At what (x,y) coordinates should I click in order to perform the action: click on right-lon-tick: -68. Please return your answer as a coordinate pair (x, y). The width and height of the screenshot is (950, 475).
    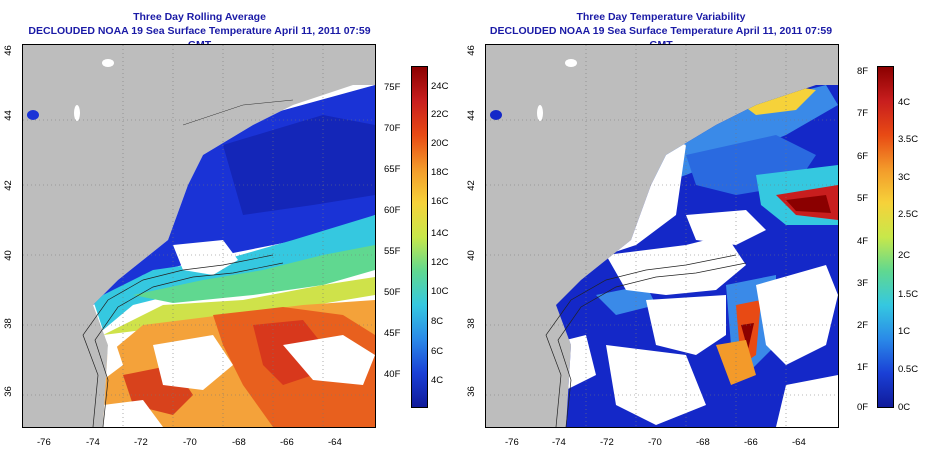
    Looking at the image, I should click on (703, 442).